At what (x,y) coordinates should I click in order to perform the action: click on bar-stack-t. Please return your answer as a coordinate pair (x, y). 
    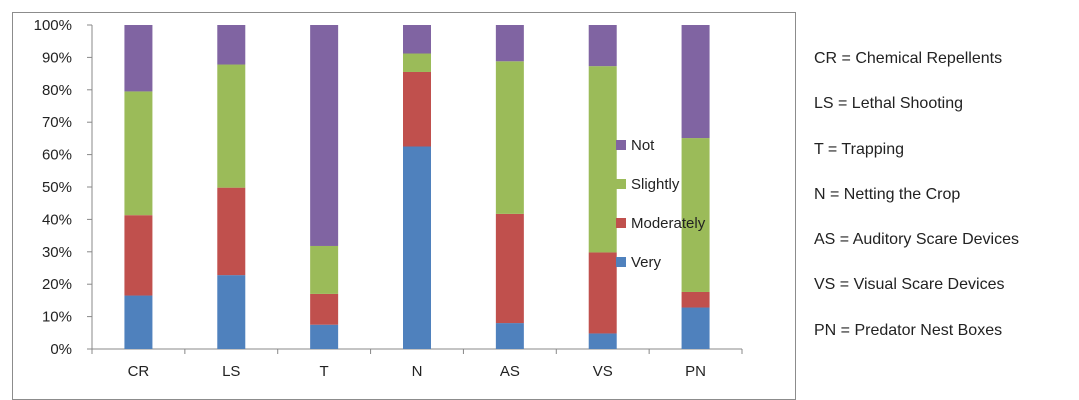
    Looking at the image, I should click on (324, 187).